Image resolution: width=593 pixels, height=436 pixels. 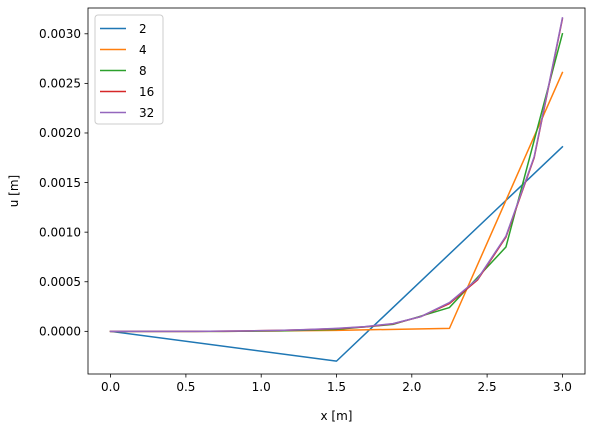 What do you see at coordinates (60, 133) in the screenshot?
I see `y-tick-label: 0.0020` at bounding box center [60, 133].